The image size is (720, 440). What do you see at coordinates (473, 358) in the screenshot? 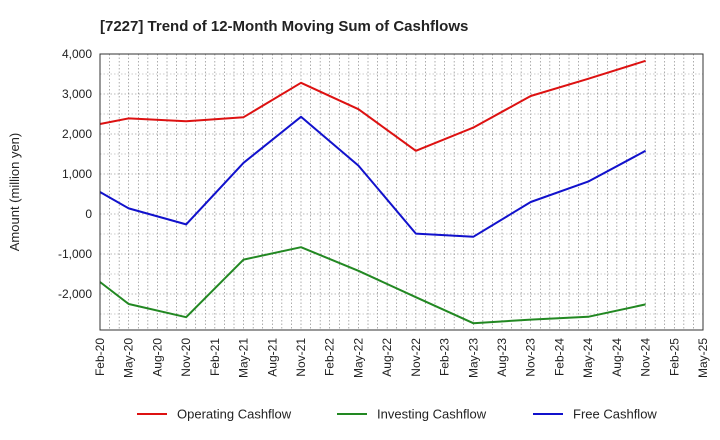
I see `x-tick-label: May-23` at bounding box center [473, 358].